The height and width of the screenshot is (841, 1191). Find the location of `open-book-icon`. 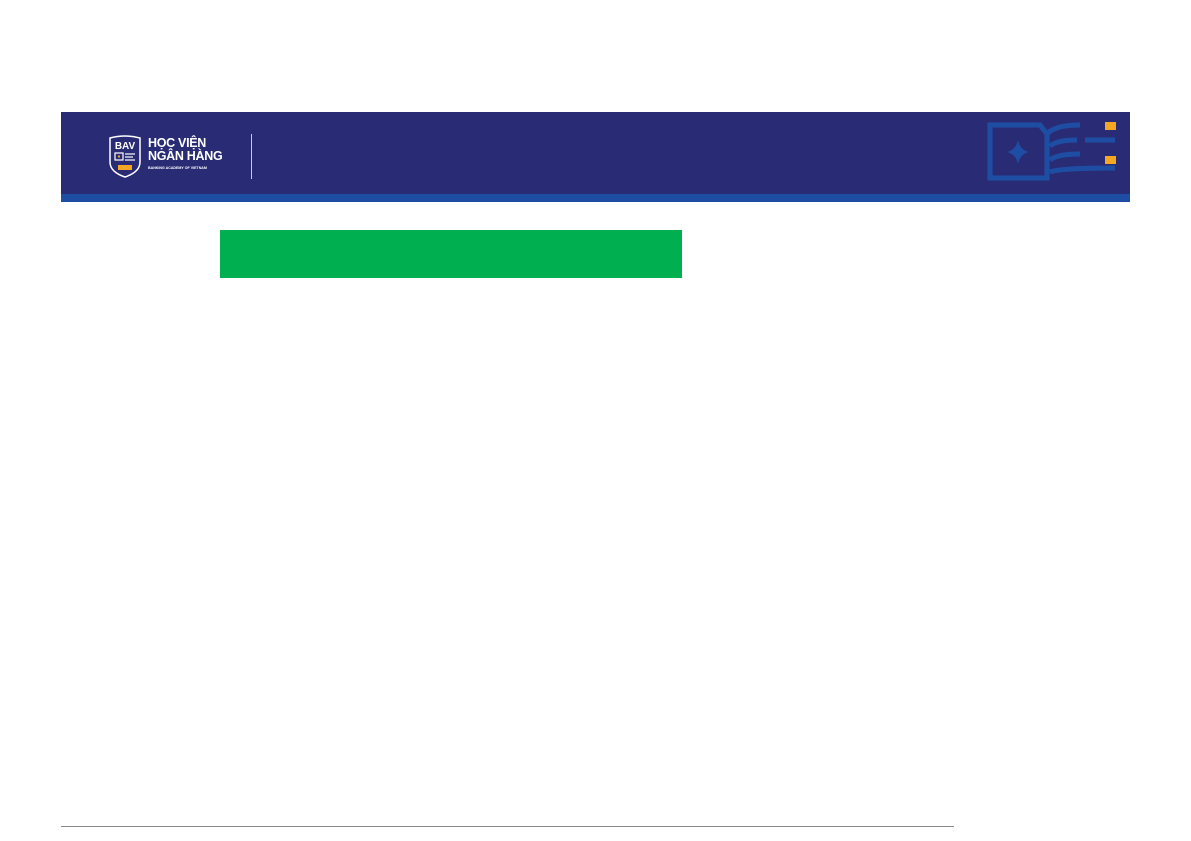

open-book-icon is located at coordinates (1051, 151).